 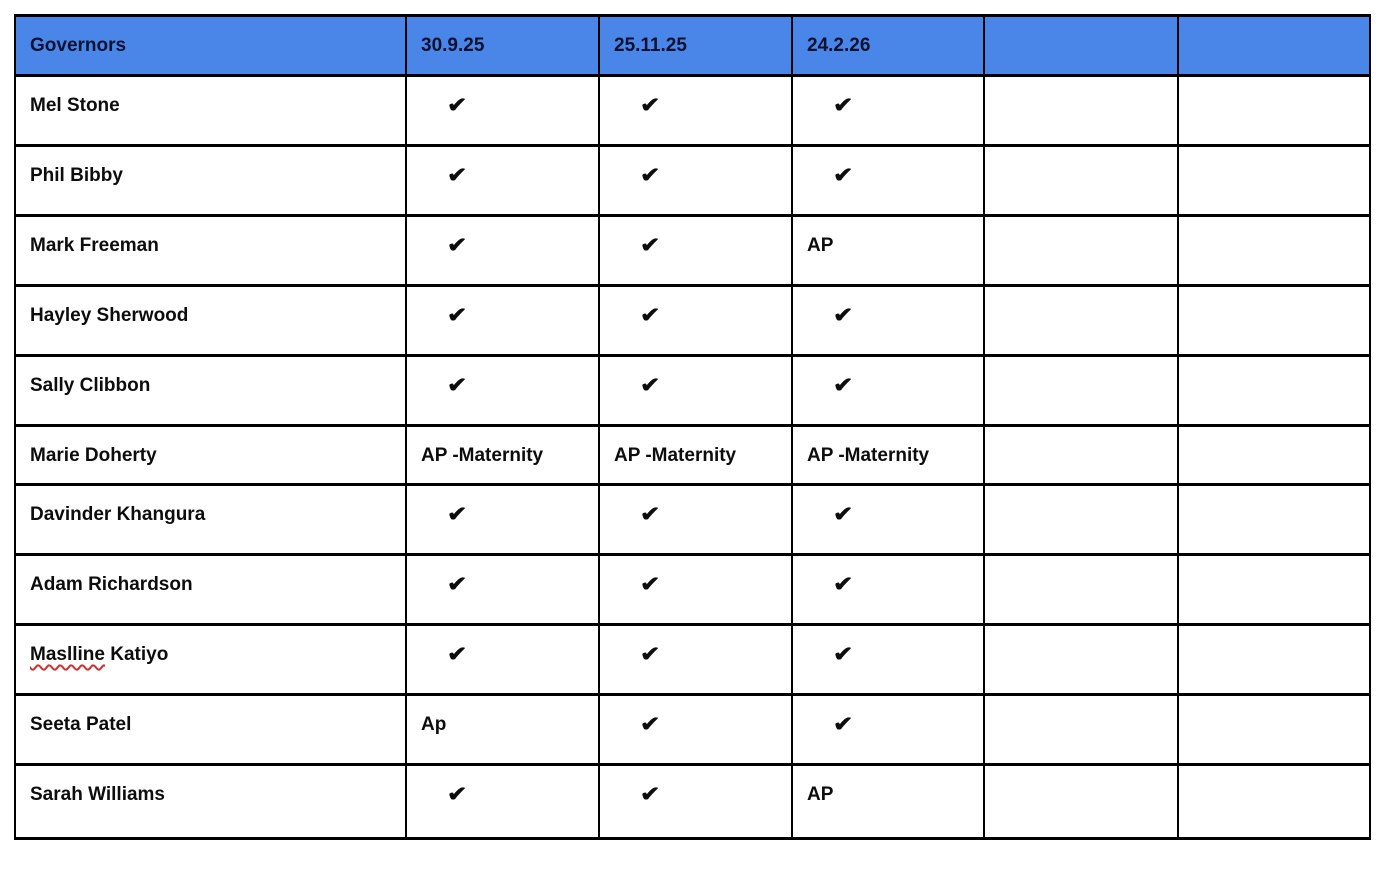 I want to click on attendance-cell: Ap, so click(x=502, y=729).